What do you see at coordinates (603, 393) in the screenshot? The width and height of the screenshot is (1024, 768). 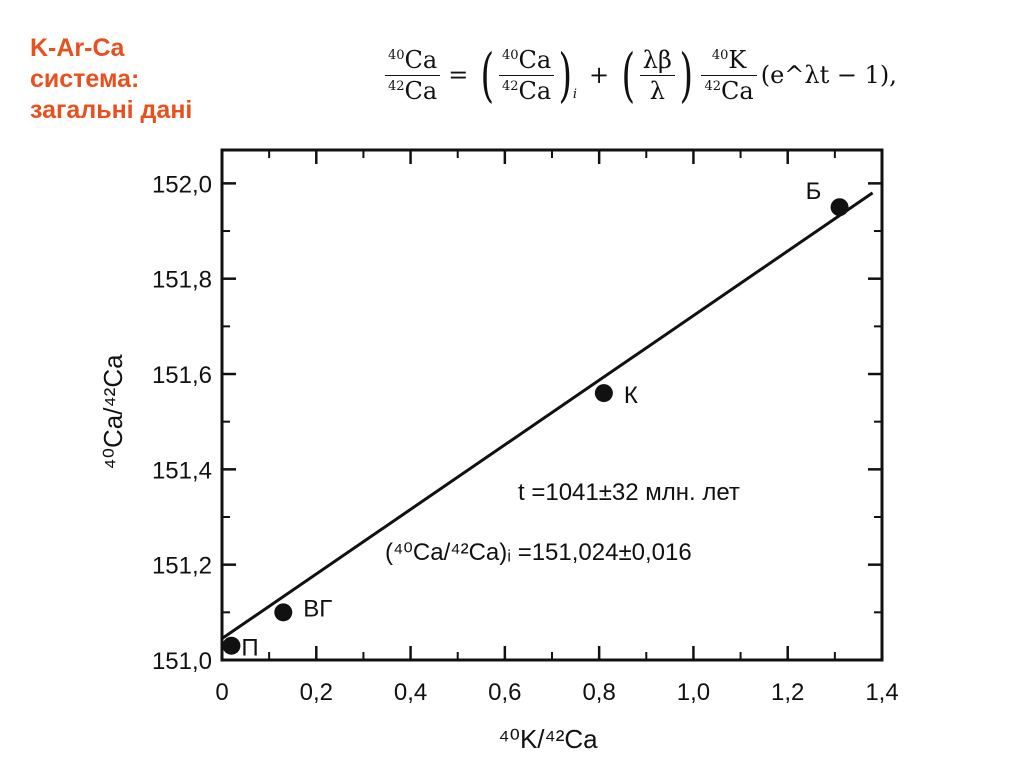 I see `data-point-К` at bounding box center [603, 393].